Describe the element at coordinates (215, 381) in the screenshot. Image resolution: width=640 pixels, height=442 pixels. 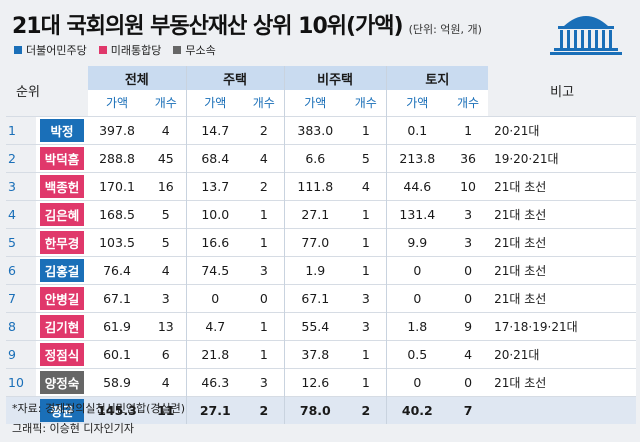
I see `house-v-cell: 46.3` at that location.